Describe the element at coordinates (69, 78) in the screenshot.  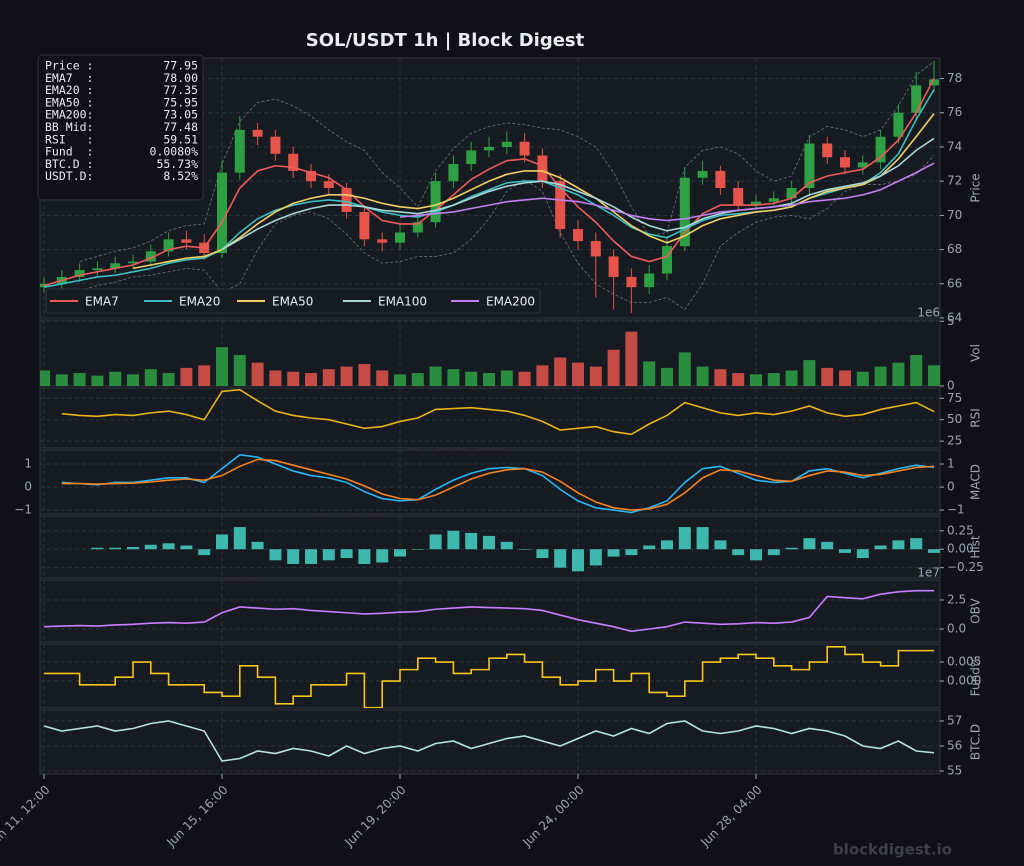
I see `info-label: EMA7 :` at that location.